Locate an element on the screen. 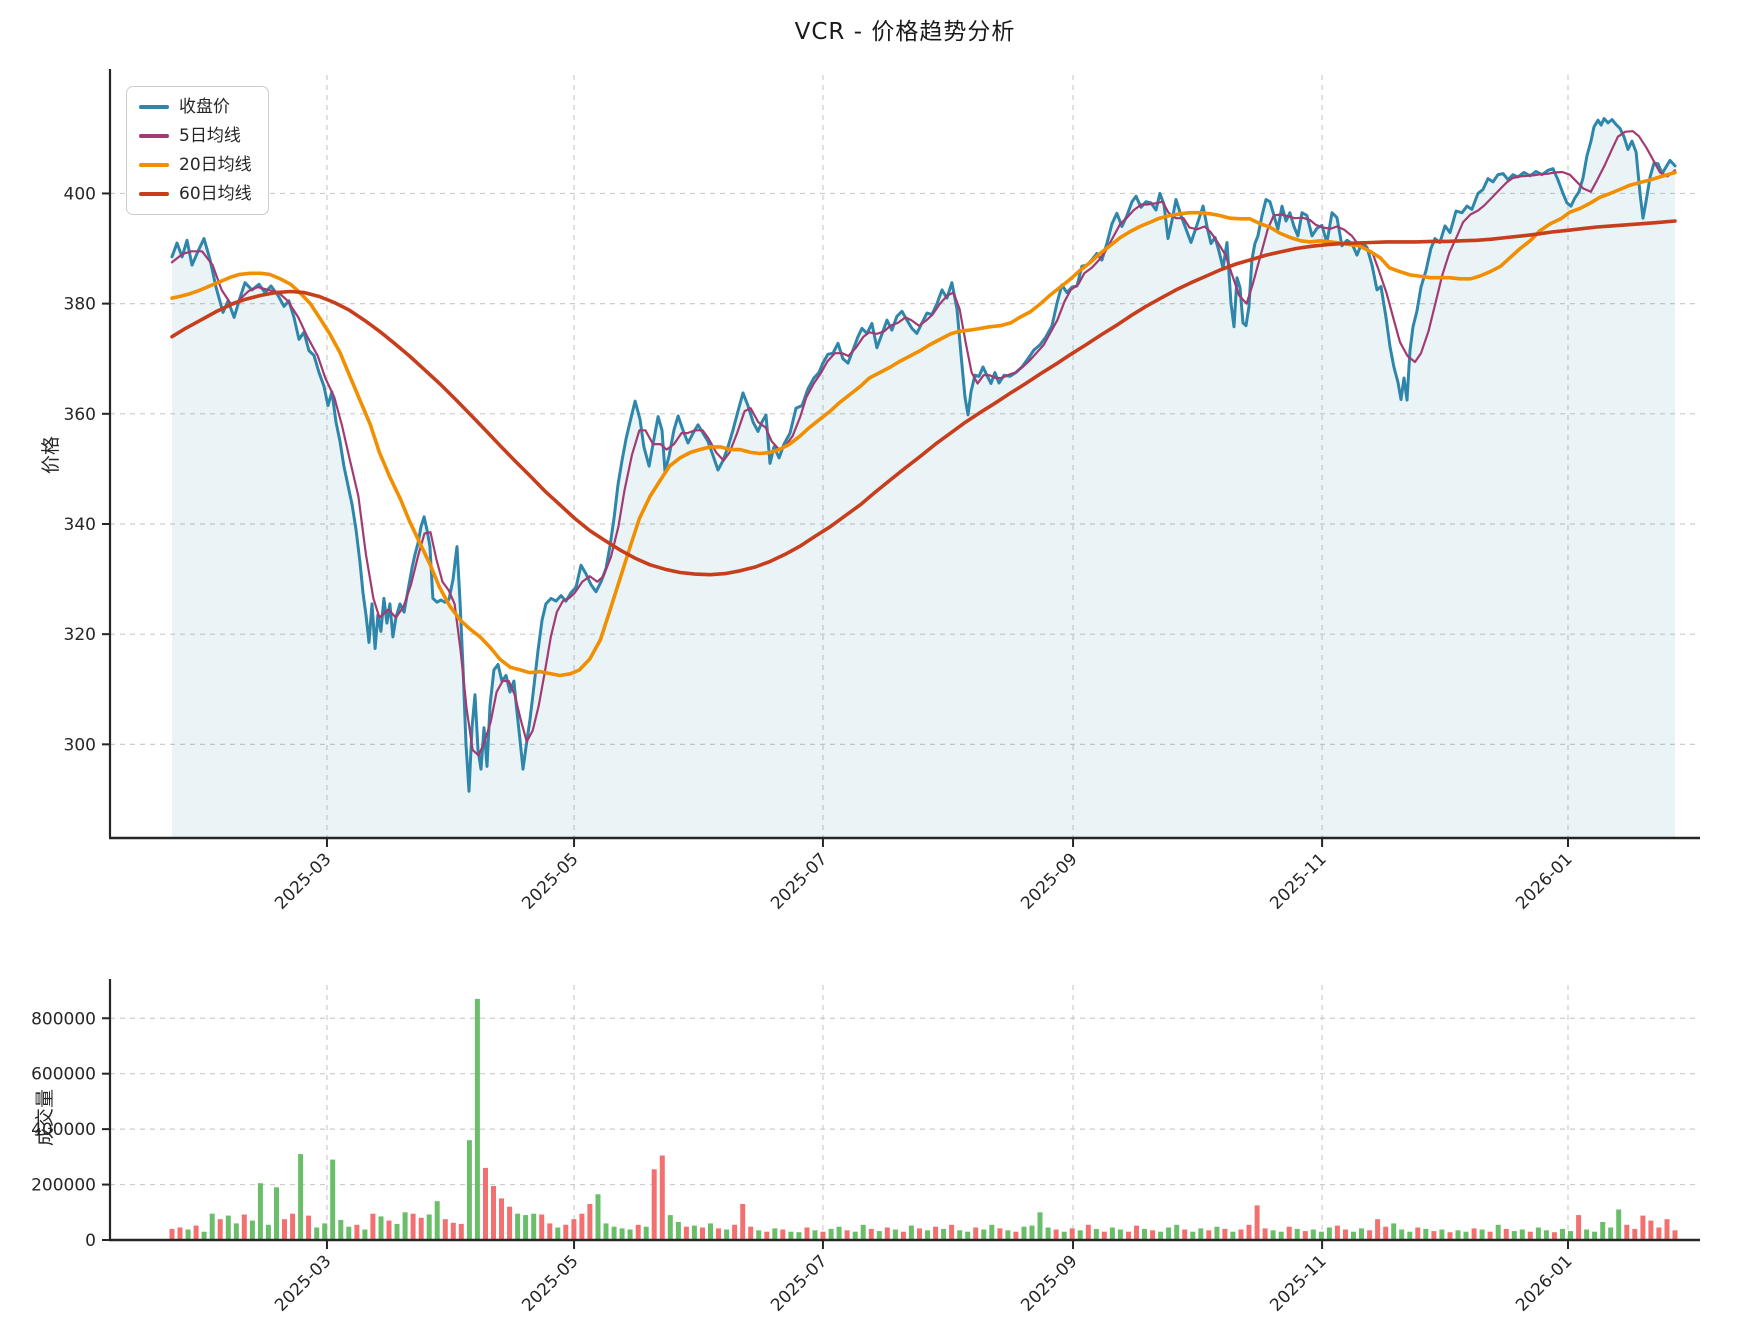 The width and height of the screenshot is (1762, 1332). y-tick-label: 0 is located at coordinates (90, 1241).